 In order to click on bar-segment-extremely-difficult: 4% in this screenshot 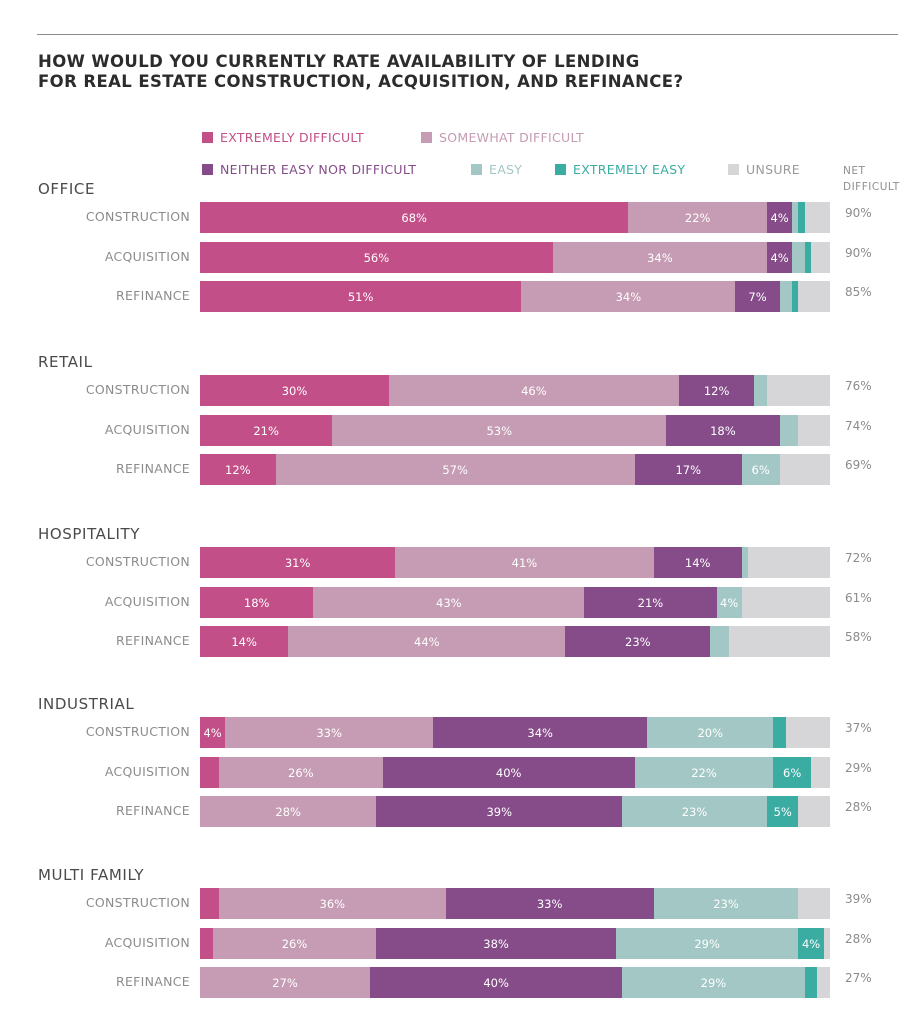, I will do `click(213, 732)`.